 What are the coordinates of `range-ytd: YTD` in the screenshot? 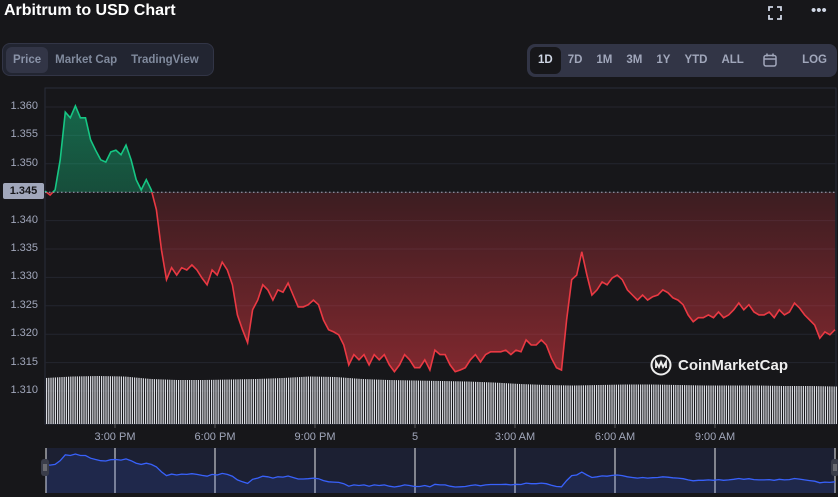 It's located at (696, 60).